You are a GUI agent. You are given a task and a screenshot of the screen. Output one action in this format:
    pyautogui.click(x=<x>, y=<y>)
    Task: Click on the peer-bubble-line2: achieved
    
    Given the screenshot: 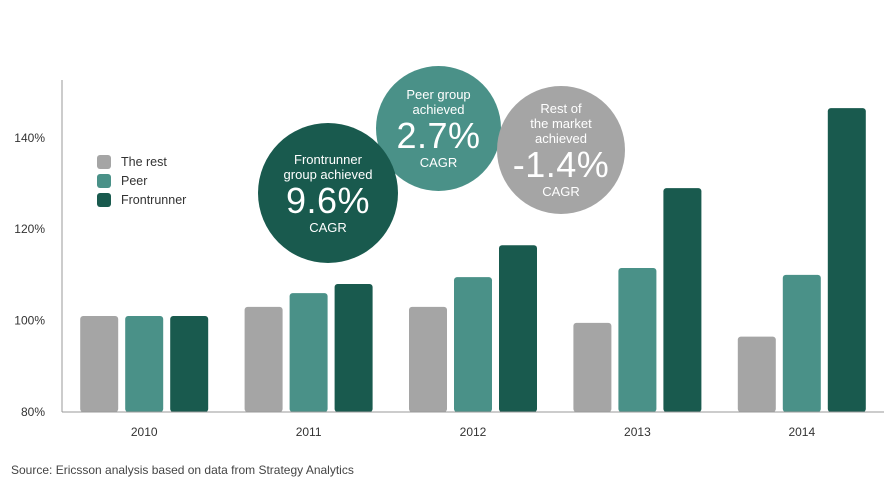 What is the action you would take?
    pyautogui.click(x=438, y=109)
    